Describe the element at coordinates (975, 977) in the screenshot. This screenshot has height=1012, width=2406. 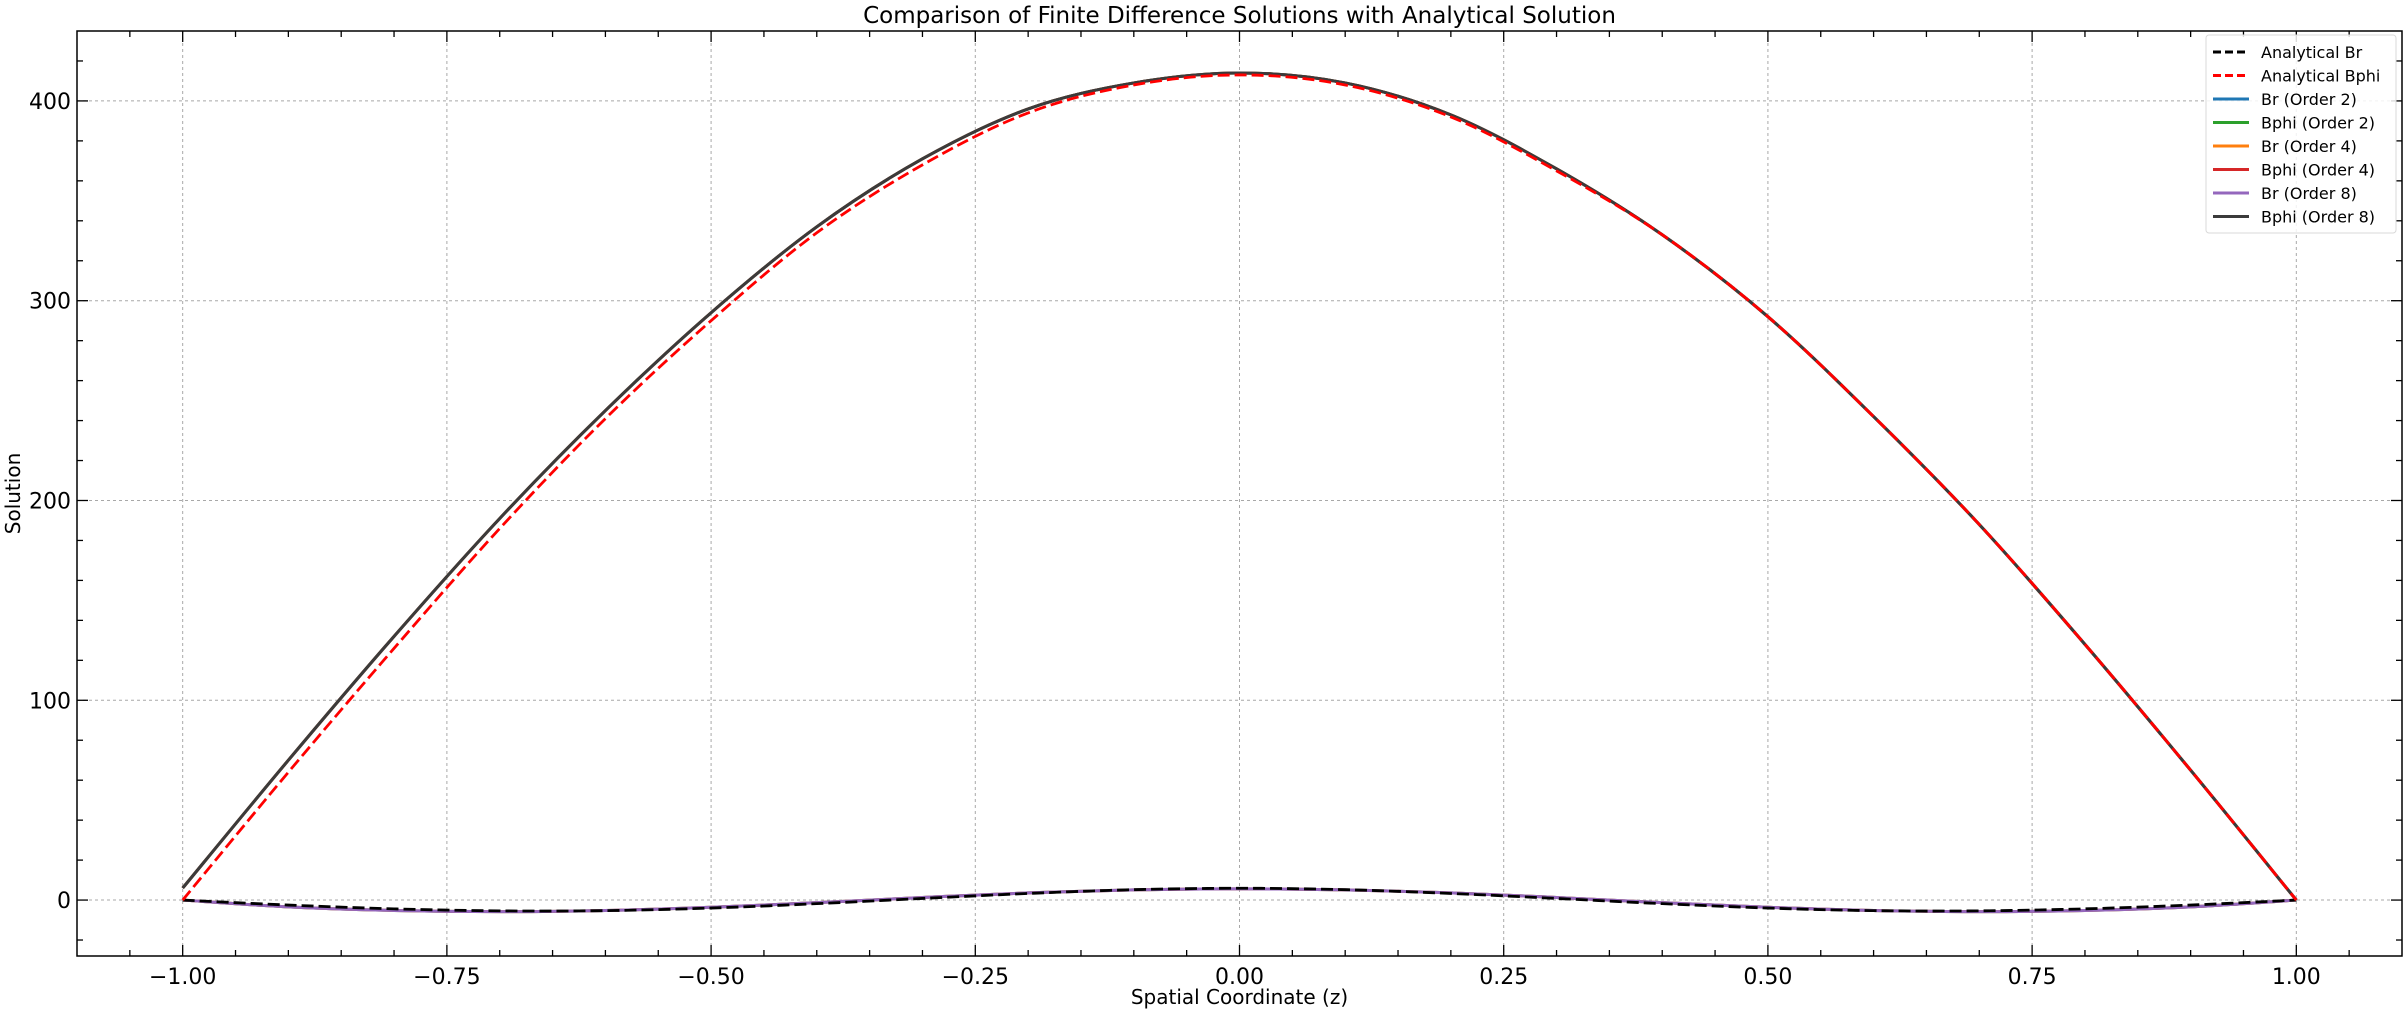
I see `x-tick-label: −0.25` at that location.